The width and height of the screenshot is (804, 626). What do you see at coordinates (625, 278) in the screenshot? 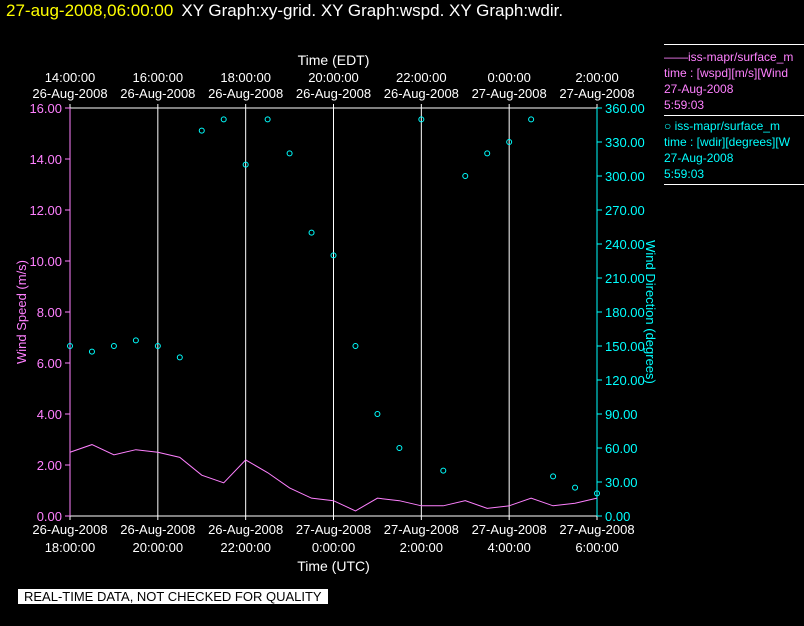
I see `right-tick-label: 210.00` at bounding box center [625, 278].